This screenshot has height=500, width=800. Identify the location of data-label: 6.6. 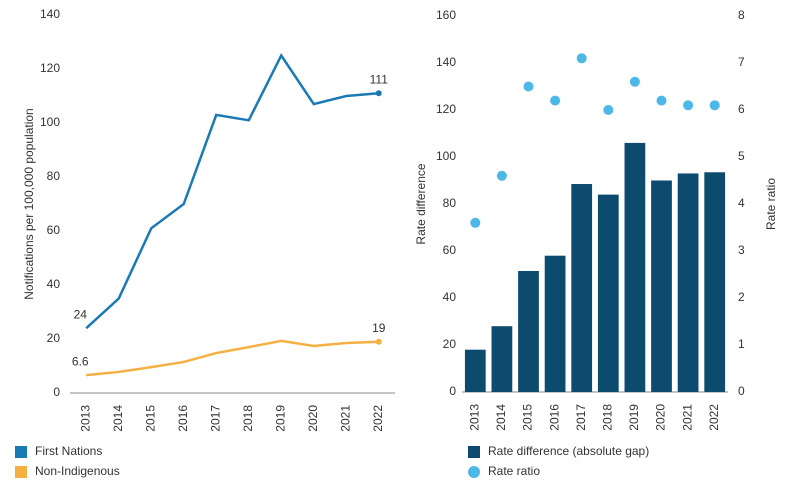
(80, 361).